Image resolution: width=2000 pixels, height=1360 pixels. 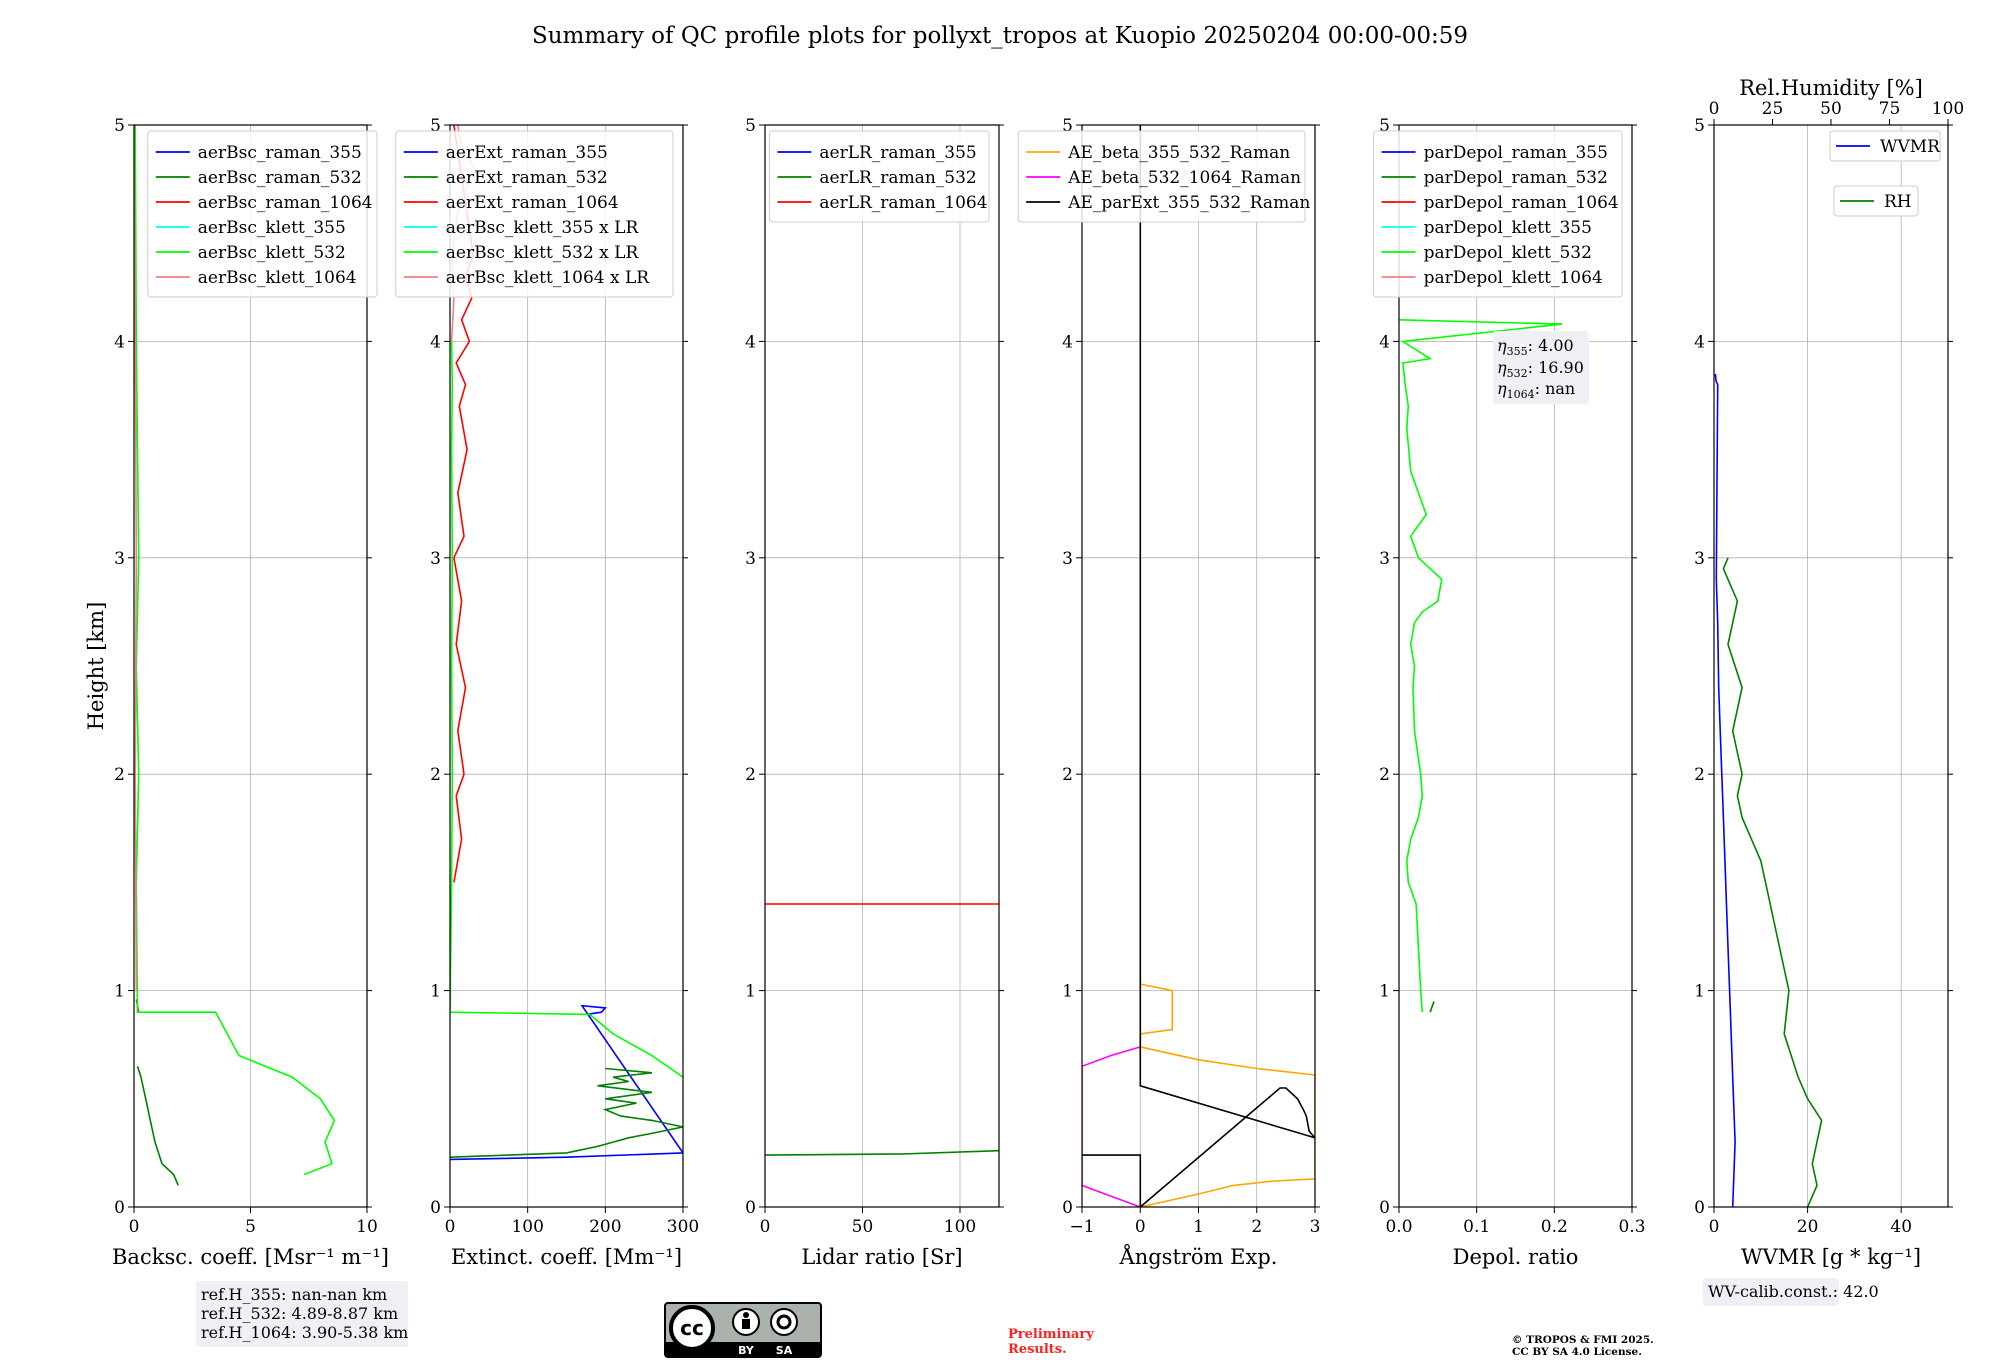 I want to click on x-tick-label: 300, so click(x=683, y=1227).